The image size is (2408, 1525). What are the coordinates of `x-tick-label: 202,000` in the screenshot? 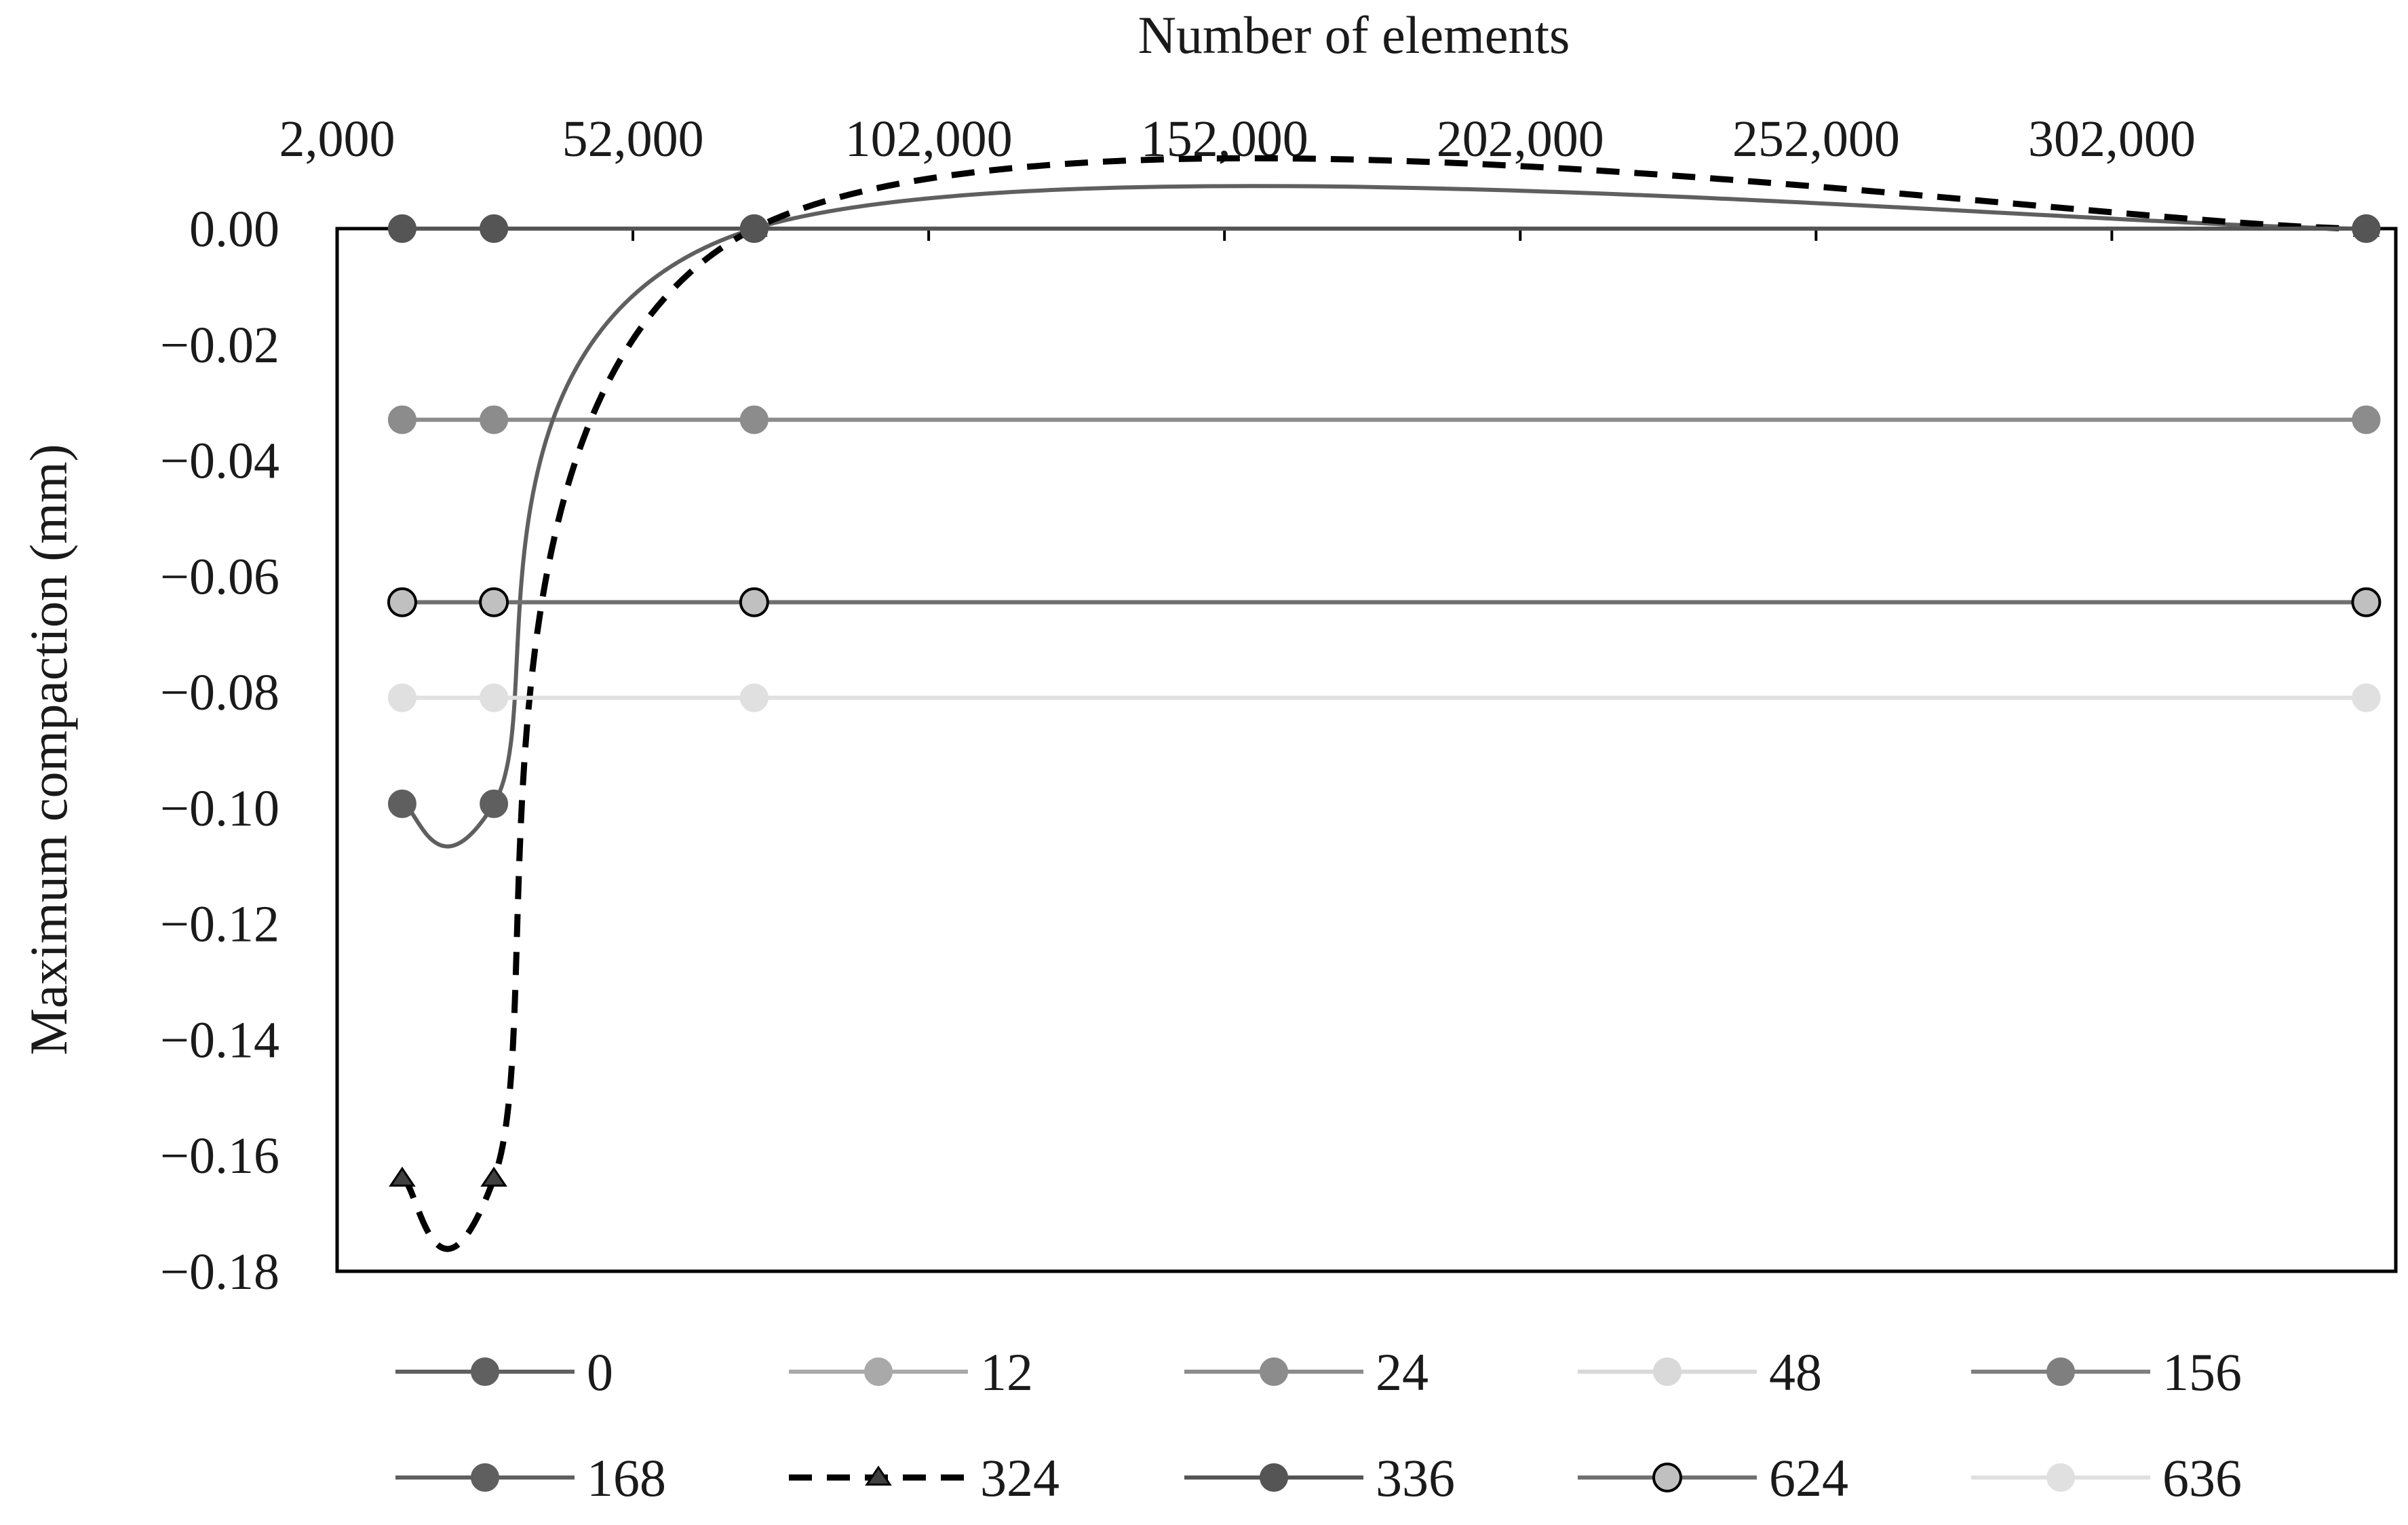 It's located at (1520, 139).